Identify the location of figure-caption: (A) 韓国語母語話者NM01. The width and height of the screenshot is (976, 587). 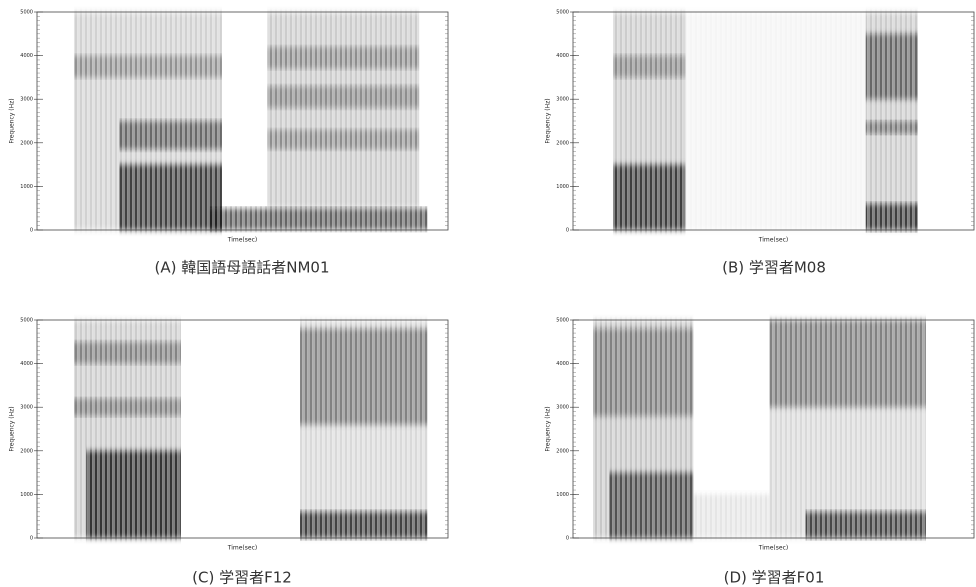
(242, 268).